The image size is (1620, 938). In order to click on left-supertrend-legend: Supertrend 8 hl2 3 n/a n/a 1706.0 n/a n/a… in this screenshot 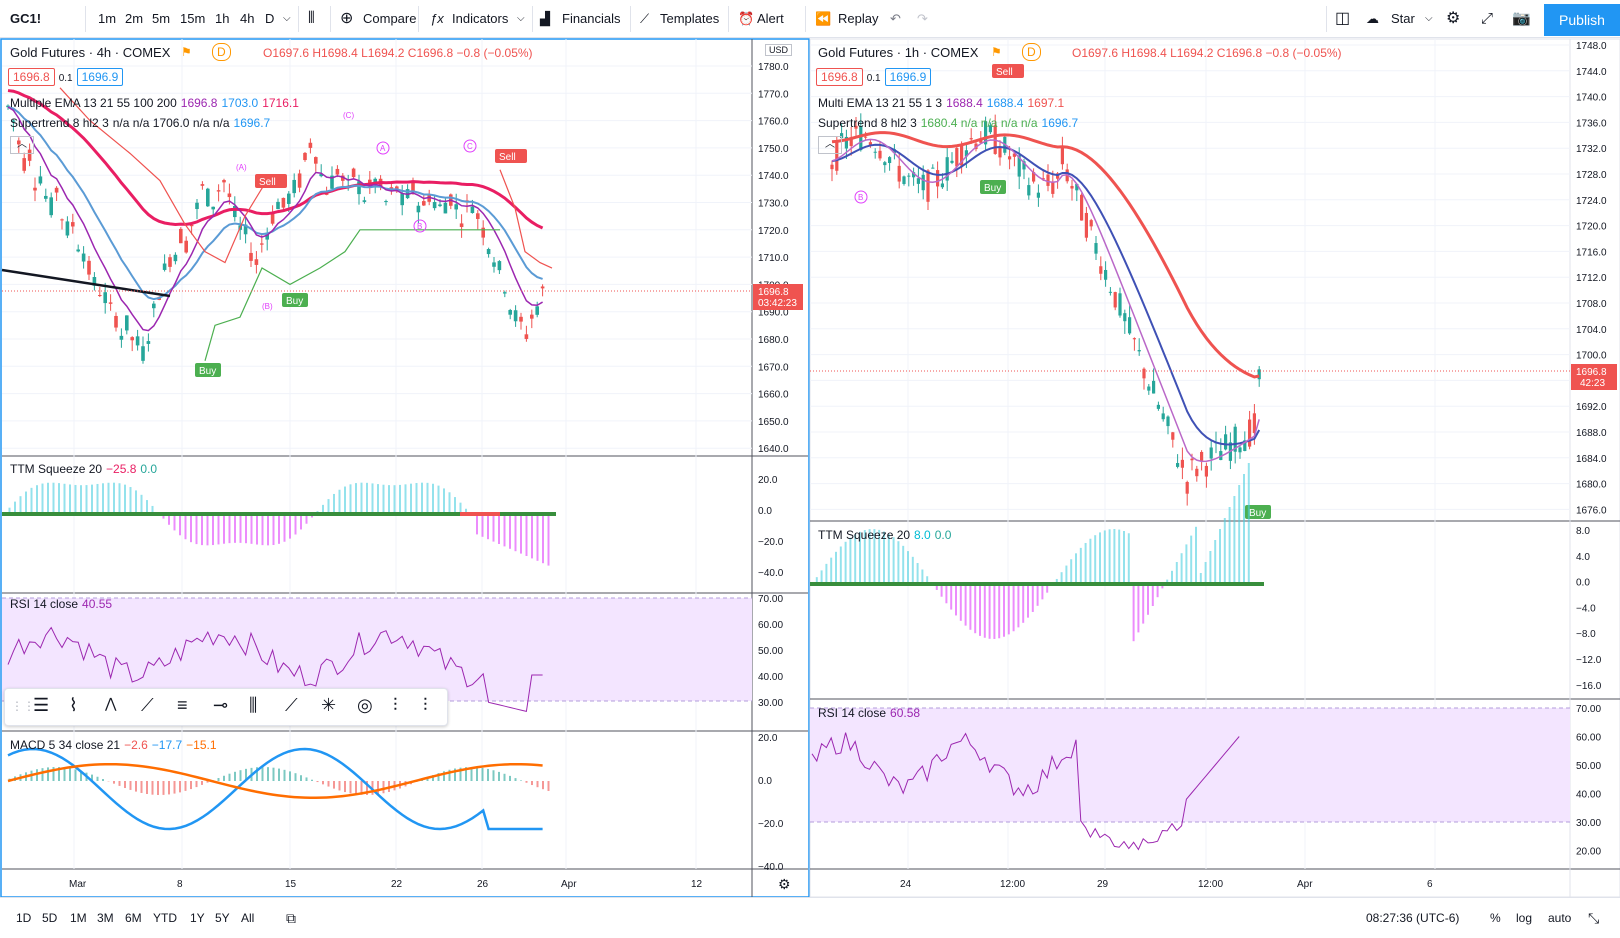, I will do `click(140, 123)`.